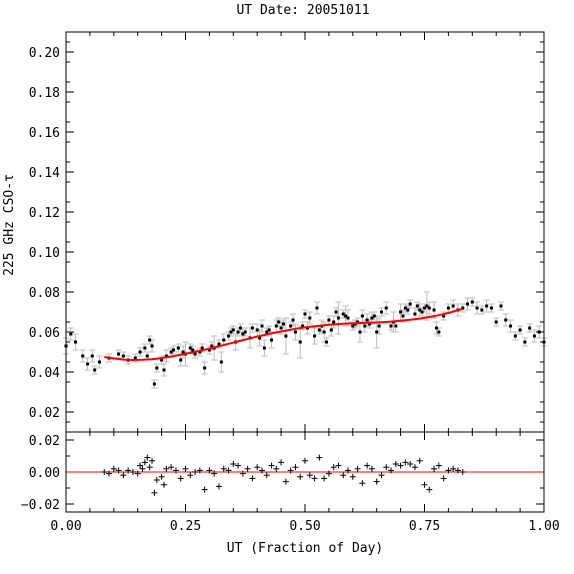 The width and height of the screenshot is (574, 574). I want to click on chart-title: UT Date: 20051011, so click(302, 10).